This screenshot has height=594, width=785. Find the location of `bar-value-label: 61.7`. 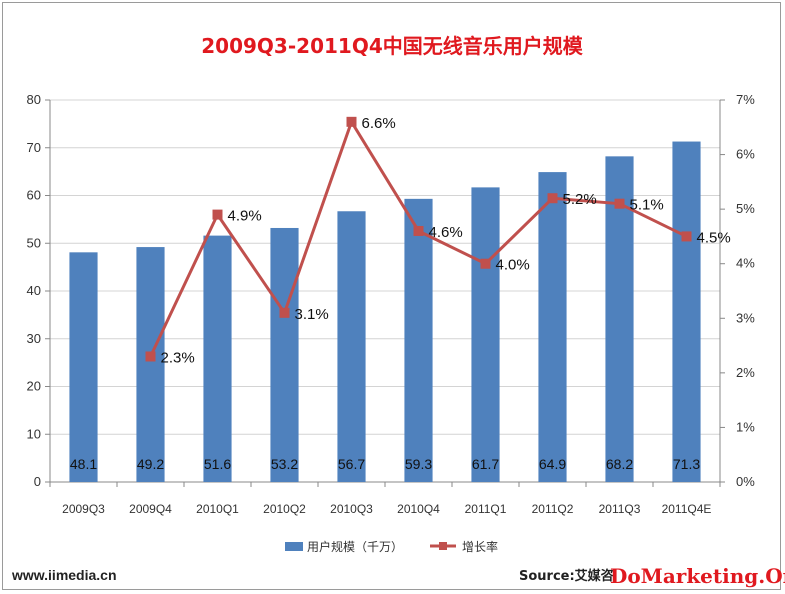

bar-value-label: 61.7 is located at coordinates (485, 464).